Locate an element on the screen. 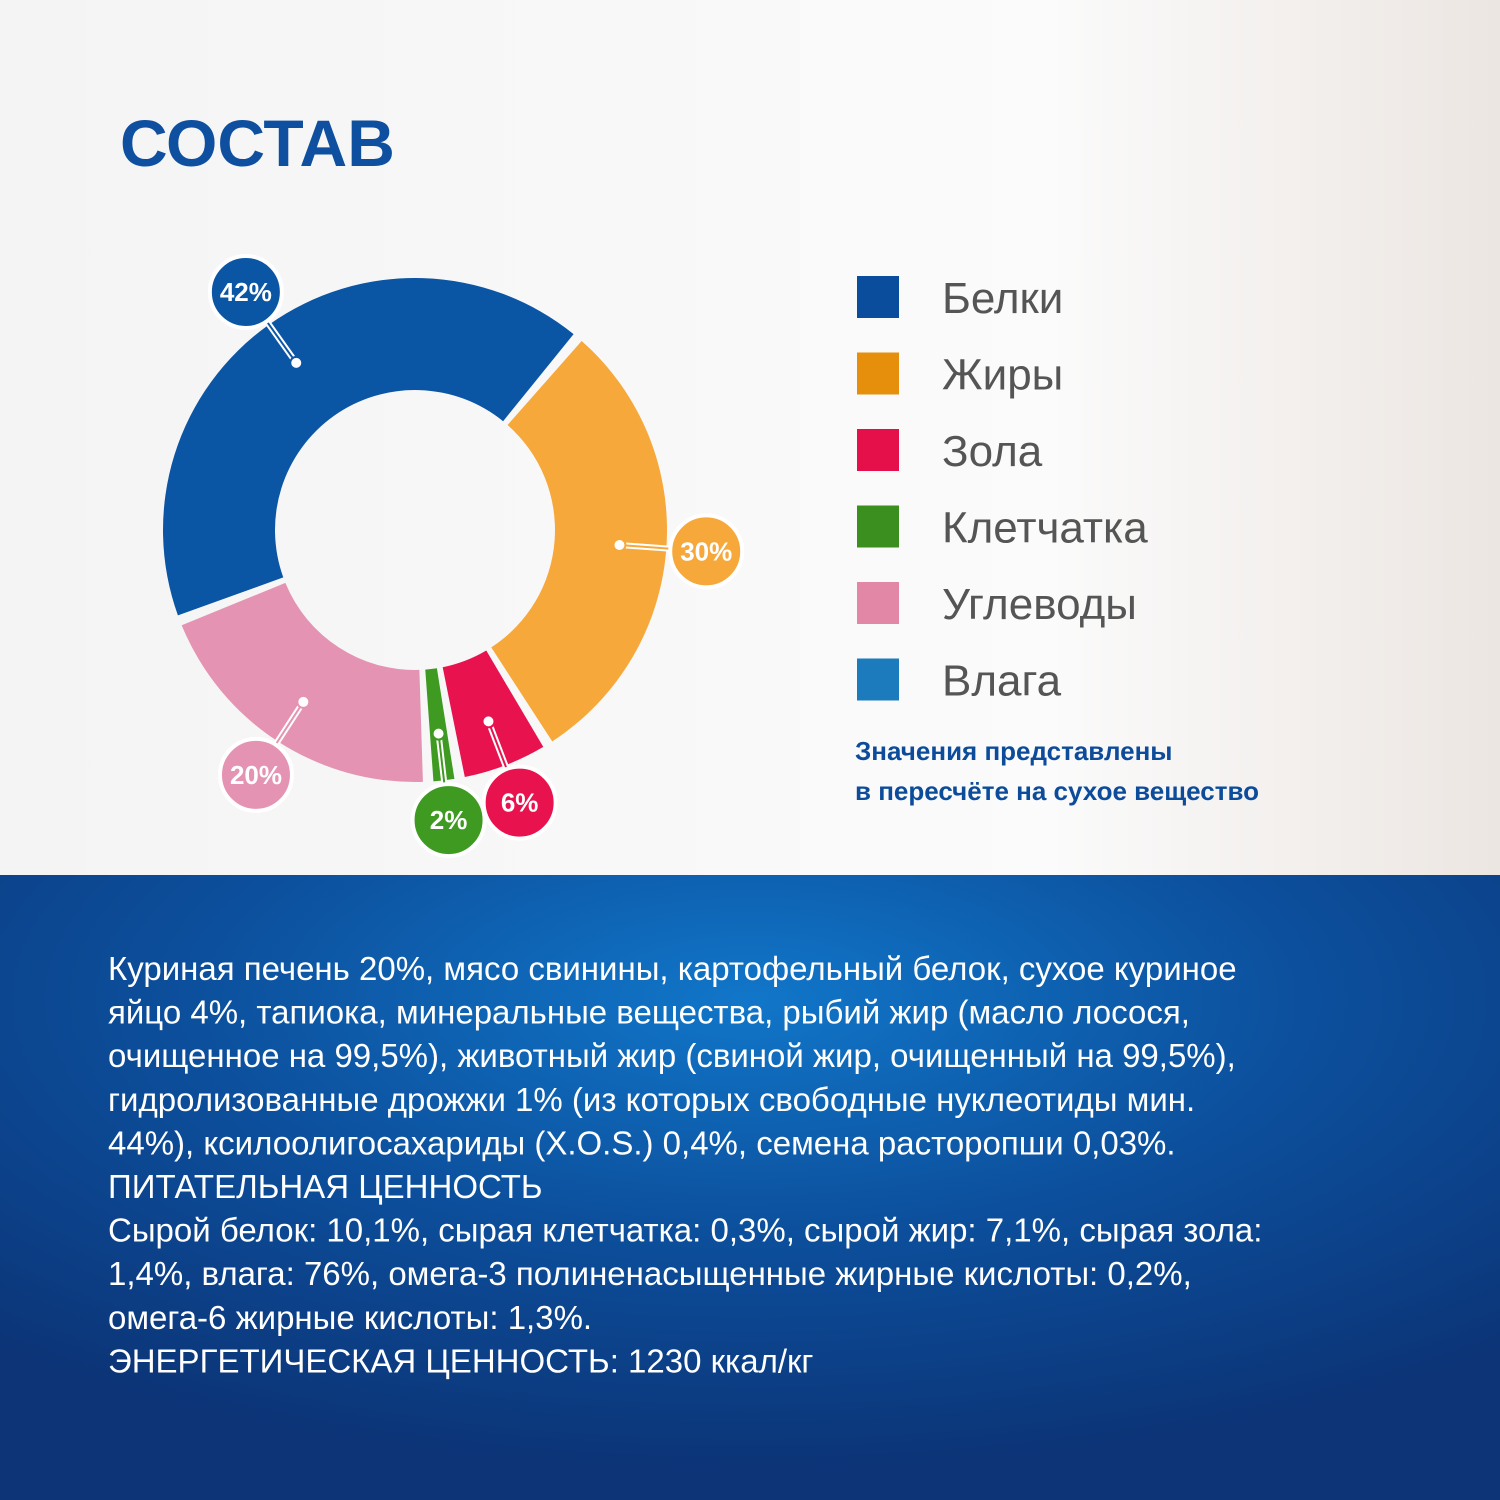  value-label: 6% is located at coordinates (520, 803).